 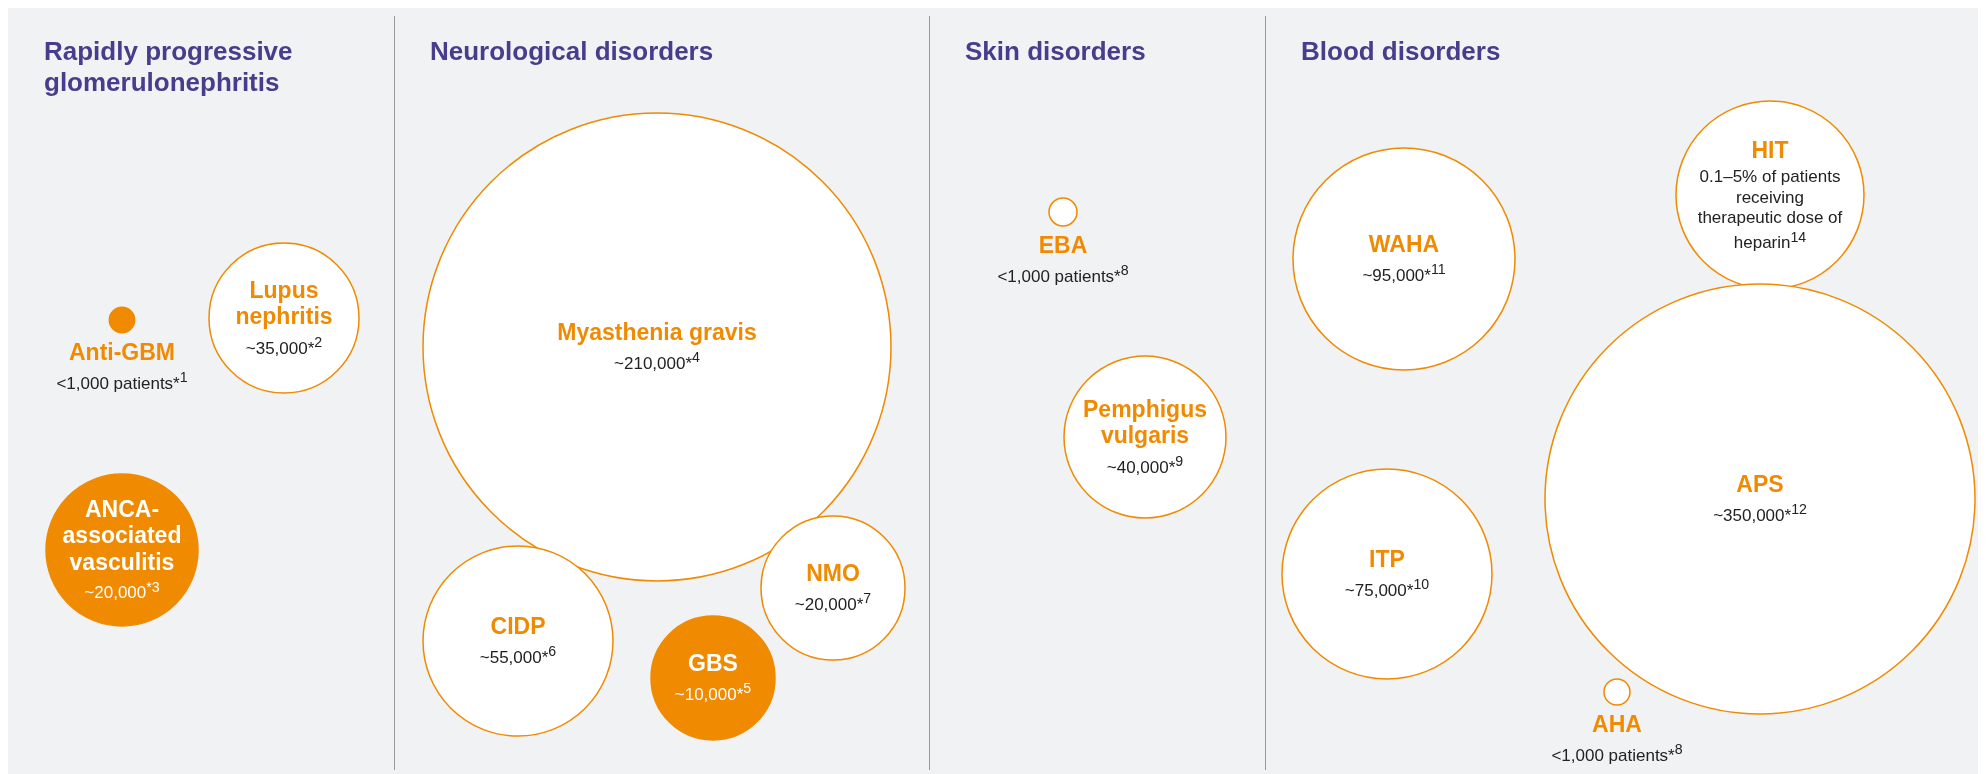 I want to click on category-label: Pemphigus vulgaris, so click(x=1145, y=422).